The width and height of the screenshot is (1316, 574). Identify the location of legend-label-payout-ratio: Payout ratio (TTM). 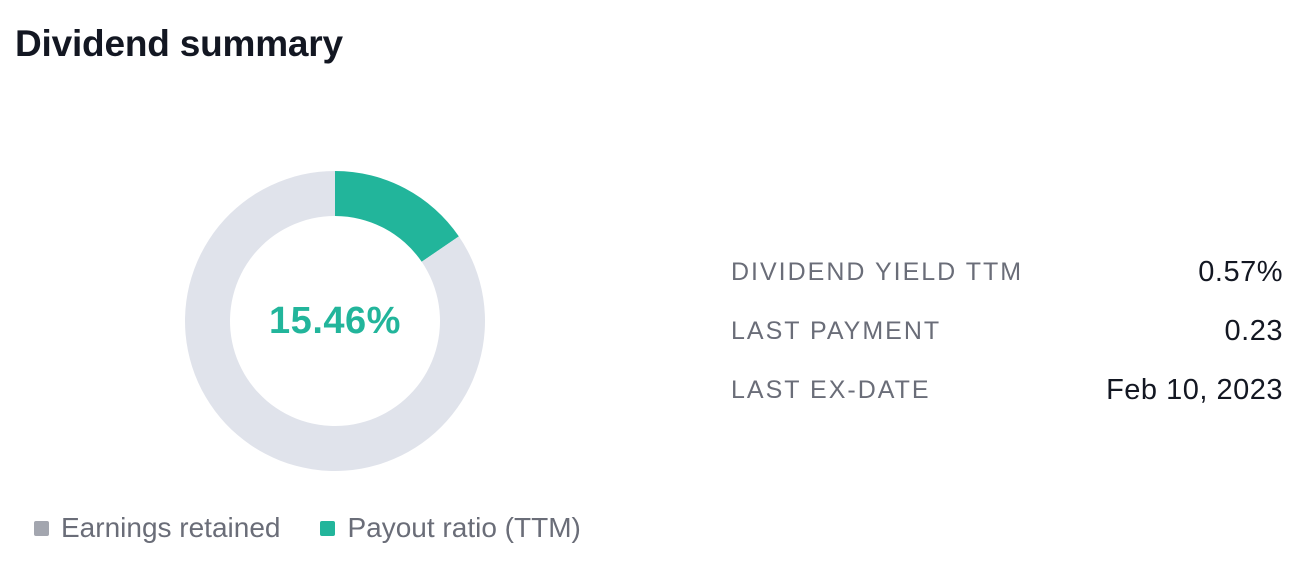
(464, 527).